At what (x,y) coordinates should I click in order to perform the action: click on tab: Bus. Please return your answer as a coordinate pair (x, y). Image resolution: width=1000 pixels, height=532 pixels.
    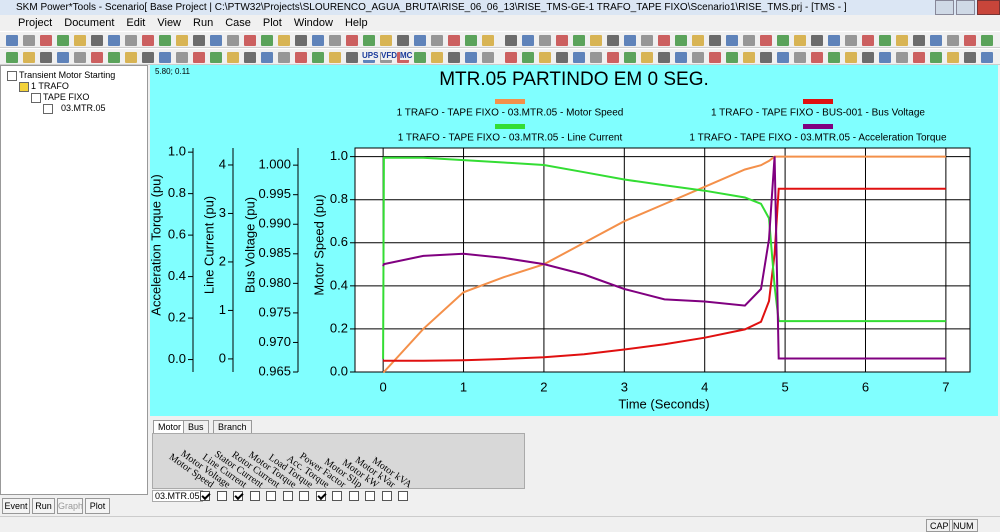
    Looking at the image, I should click on (196, 427).